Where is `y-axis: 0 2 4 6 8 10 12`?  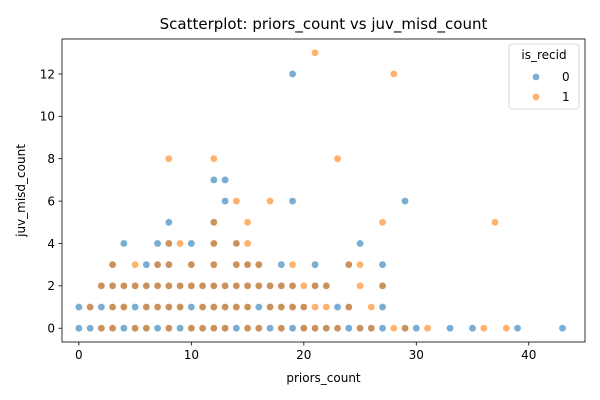 y-axis: 0 2 4 6 8 10 12 is located at coordinates (51, 201).